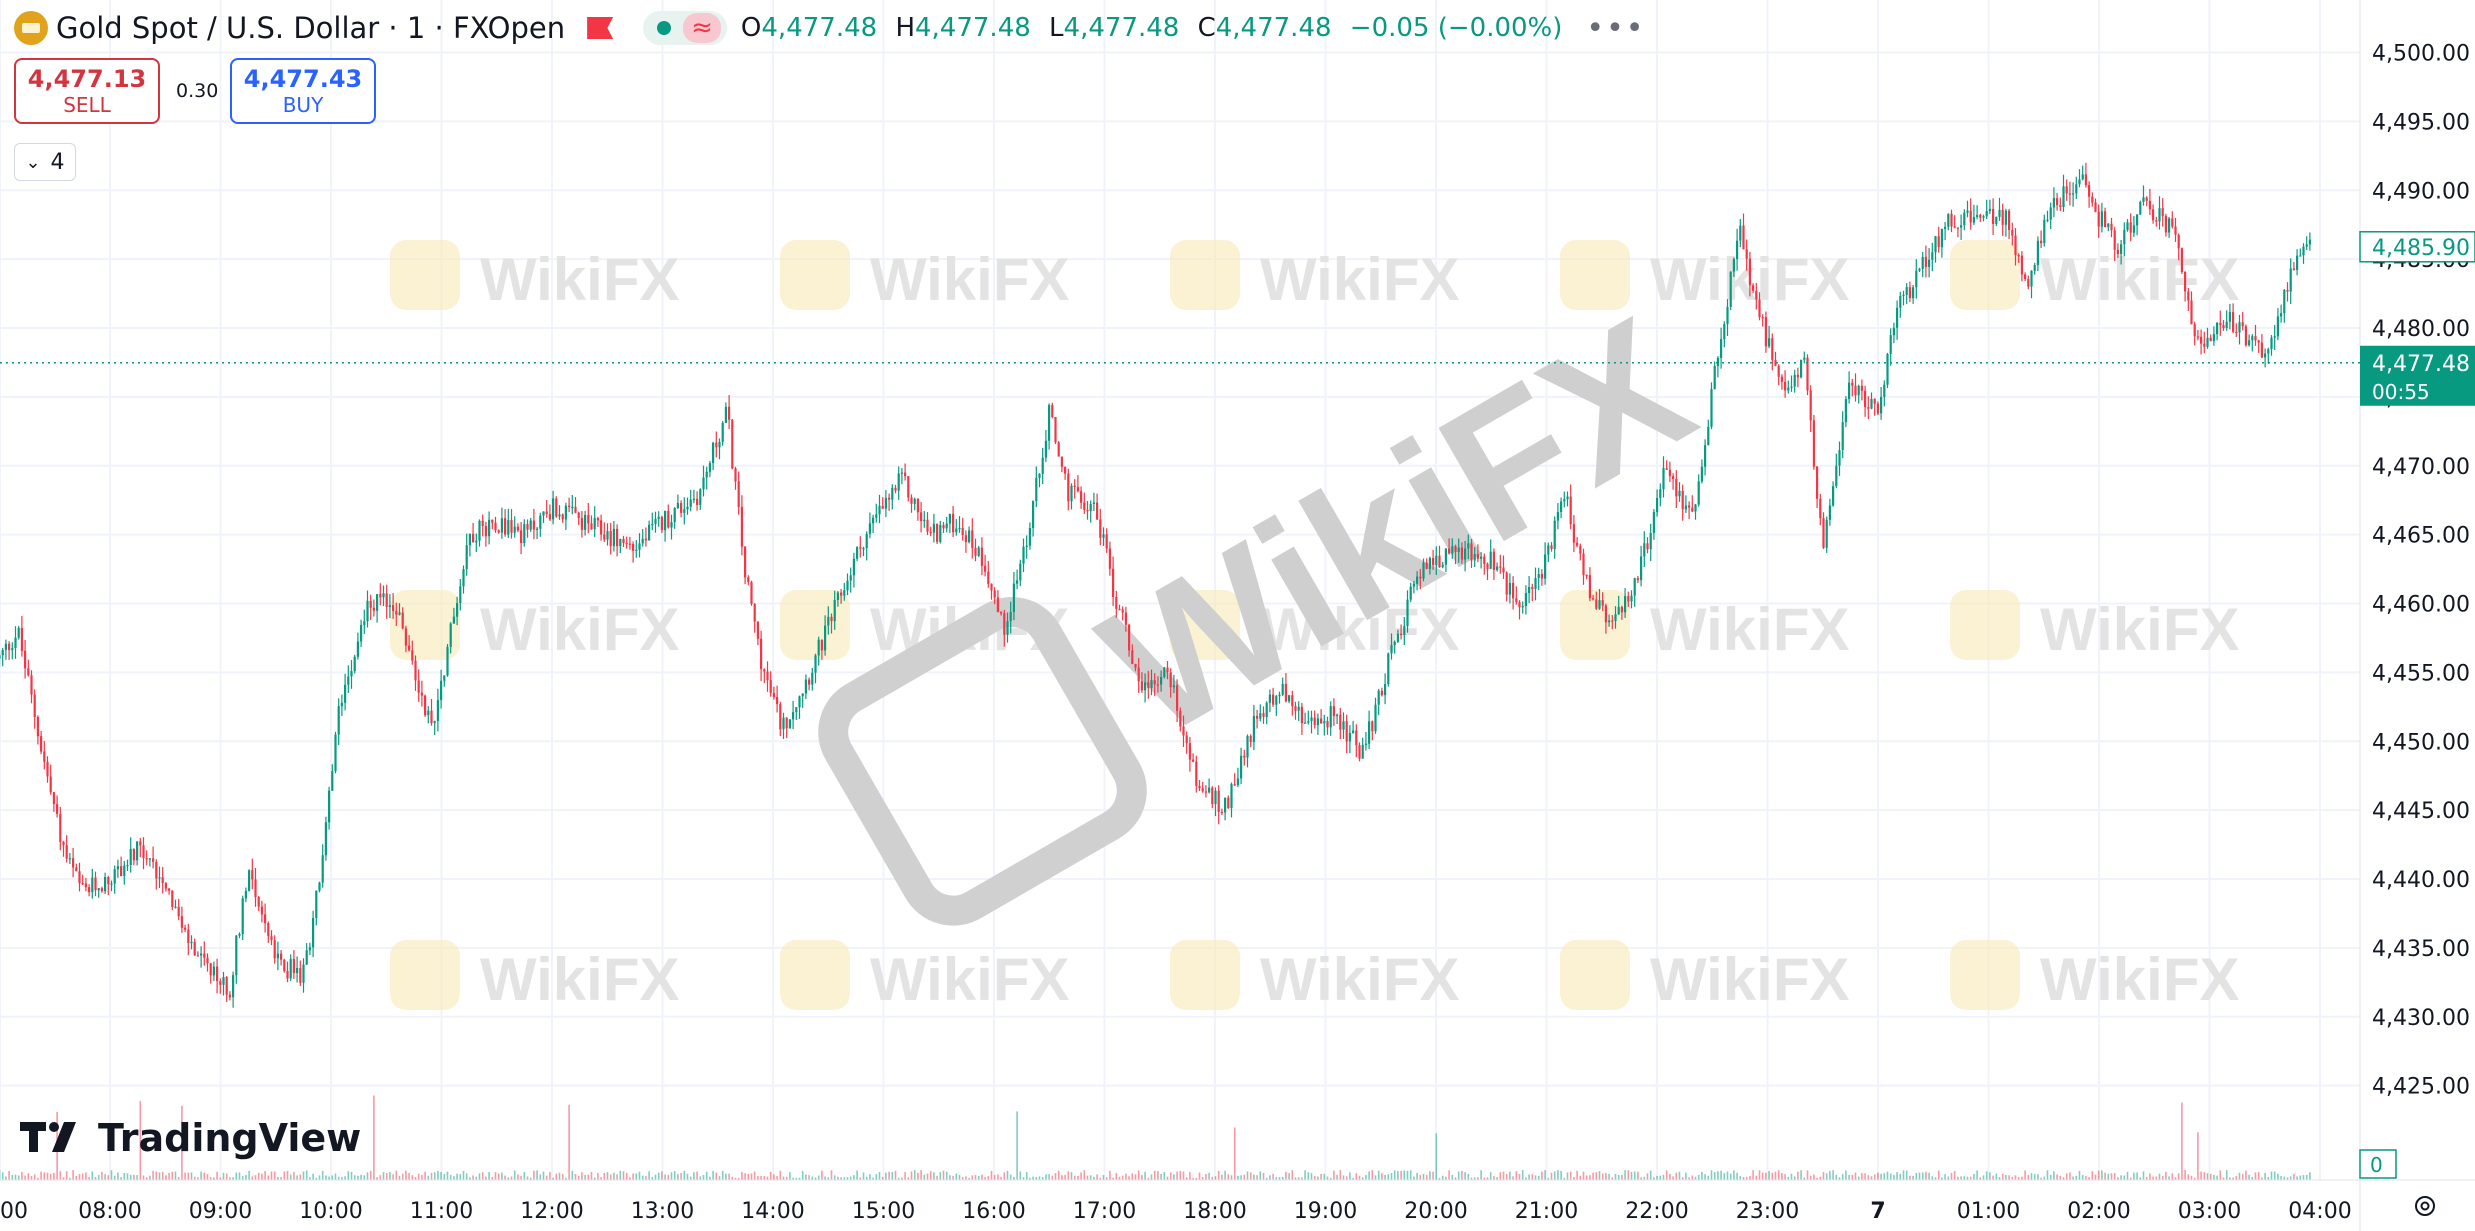  Describe the element at coordinates (190, 1138) in the screenshot. I see `tradingview-logo: TradingView` at that location.